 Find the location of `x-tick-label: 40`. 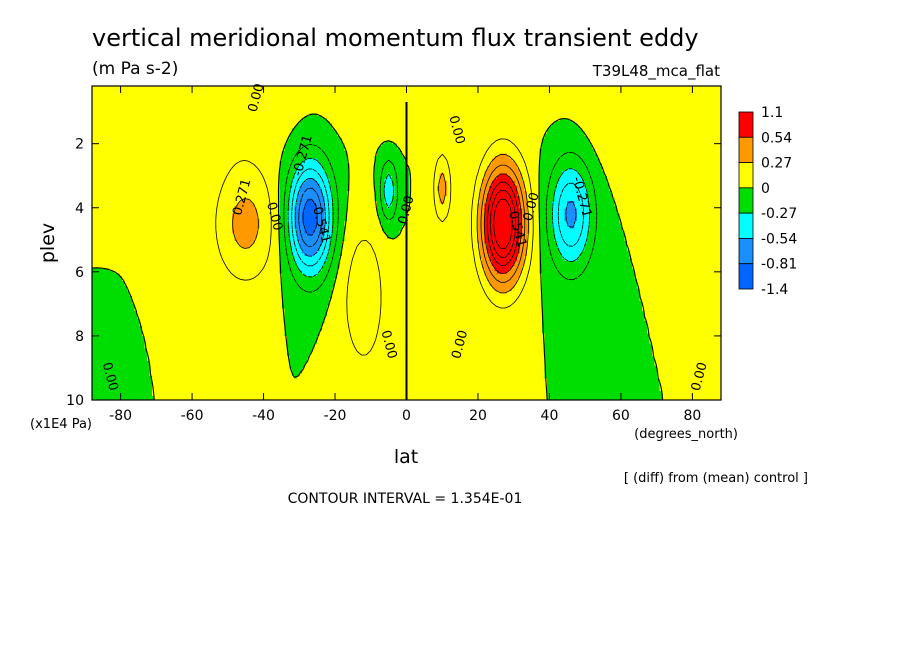

x-tick-label: 40 is located at coordinates (550, 416).